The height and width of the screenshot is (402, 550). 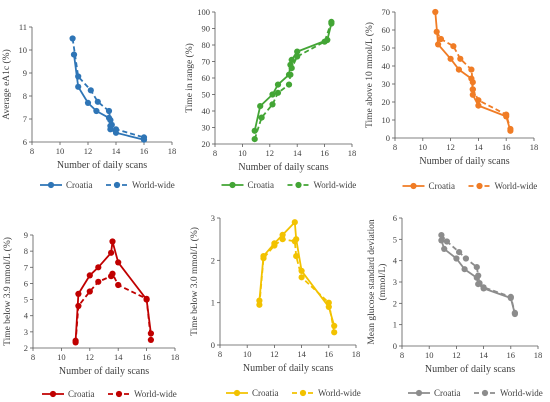 What do you see at coordinates (189, 78) in the screenshot?
I see `y-axis-title: Time in range (%)` at bounding box center [189, 78].